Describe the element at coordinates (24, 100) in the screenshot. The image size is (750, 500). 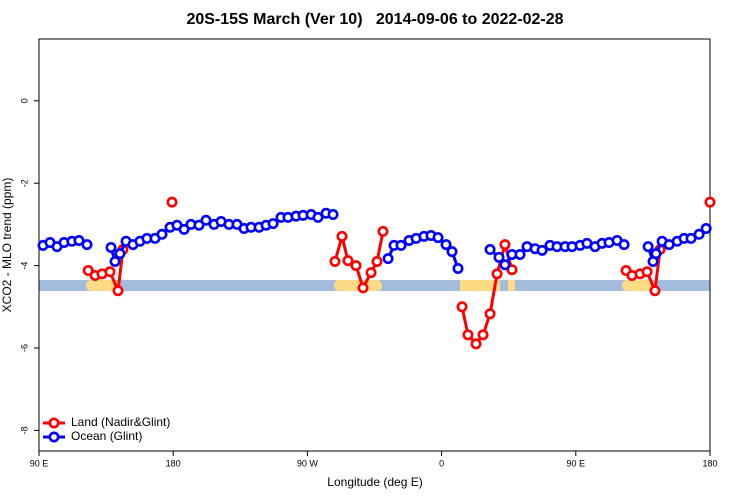
I see `y-tick-label: 0` at that location.